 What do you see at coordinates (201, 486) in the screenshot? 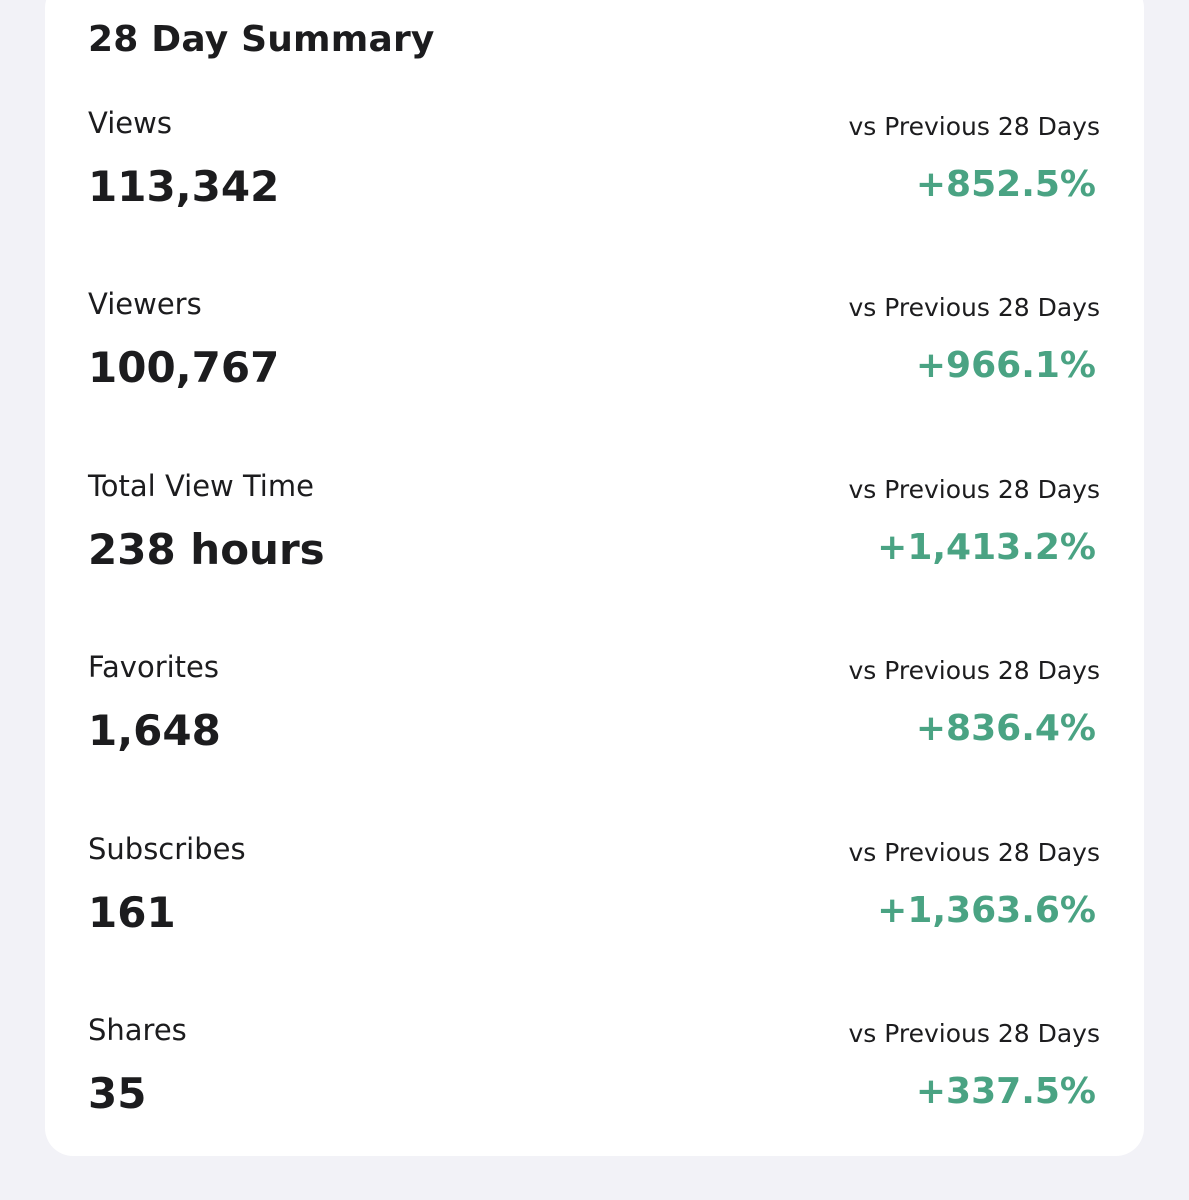
I see `metric-label: Total View Time` at bounding box center [201, 486].